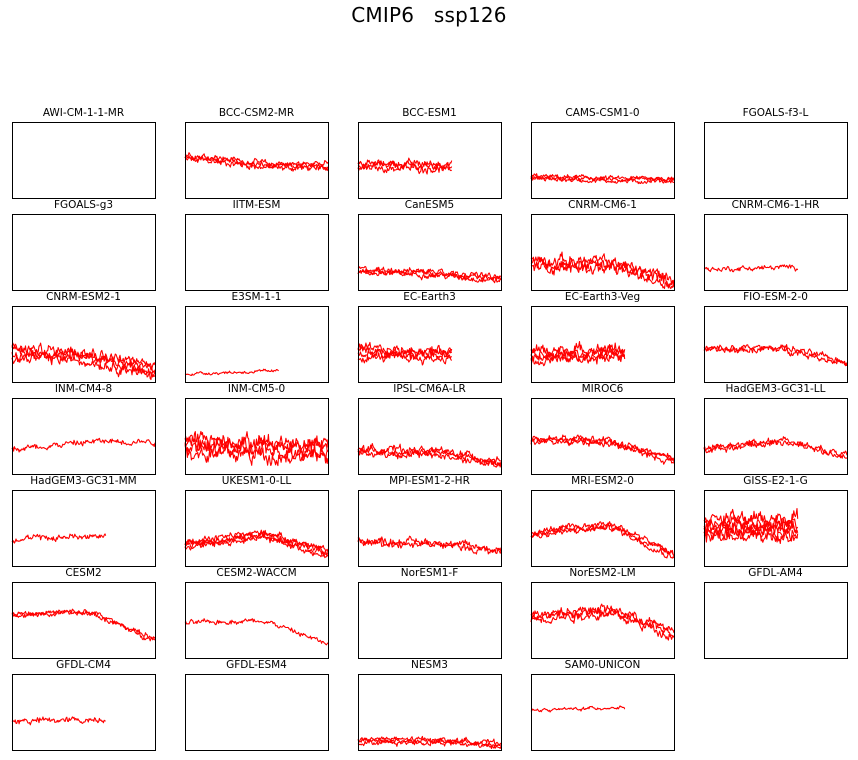  I want to click on panel-18: MIROC6, so click(602, 429).